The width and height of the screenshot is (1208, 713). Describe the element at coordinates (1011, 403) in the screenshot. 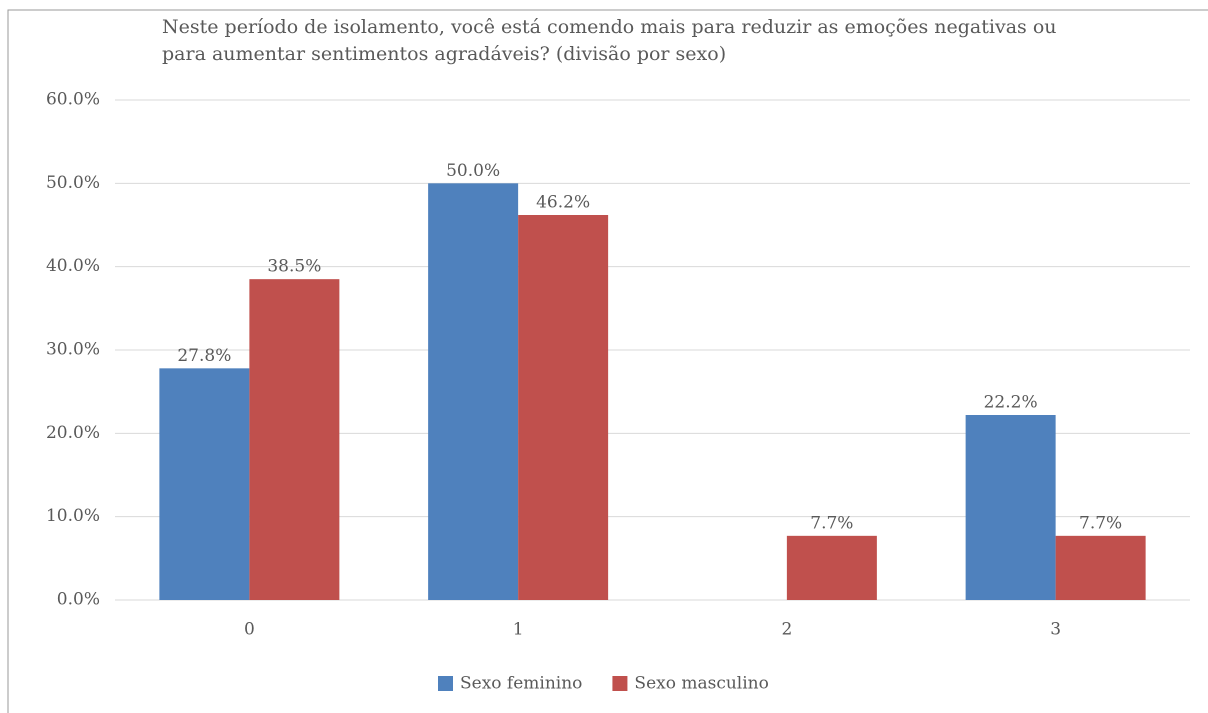

I see `data-label: 22.2%` at that location.